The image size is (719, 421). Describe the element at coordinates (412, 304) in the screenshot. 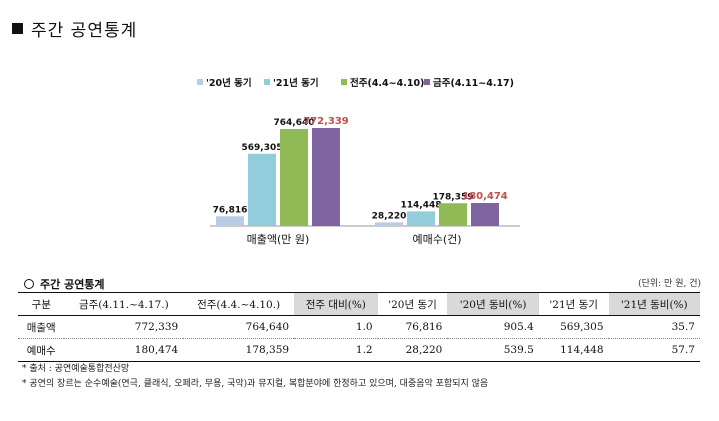

I see `table-header-cell: '20년 동기` at that location.